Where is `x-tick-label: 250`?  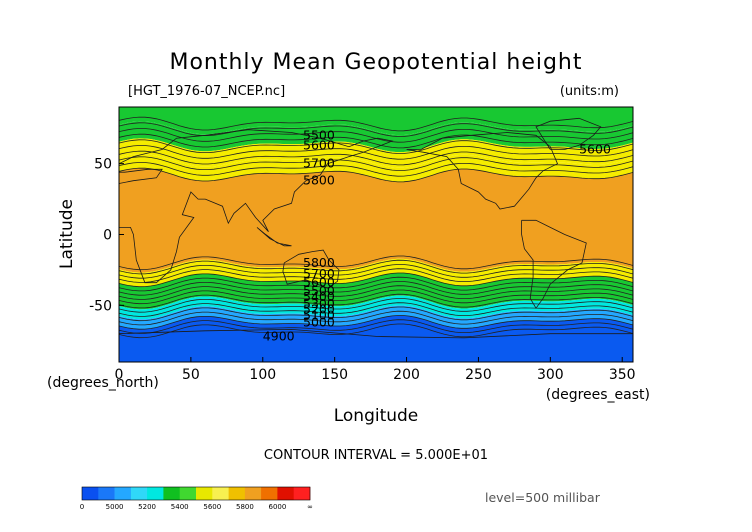
x-tick-label: 250 is located at coordinates (478, 375).